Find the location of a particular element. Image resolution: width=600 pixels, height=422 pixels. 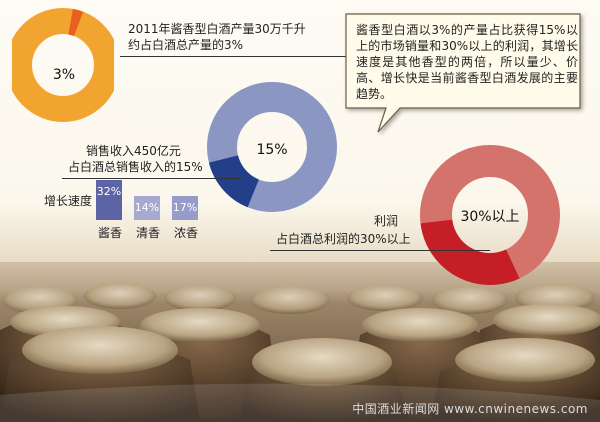

sales-share-label: 15% is located at coordinates (272, 150).